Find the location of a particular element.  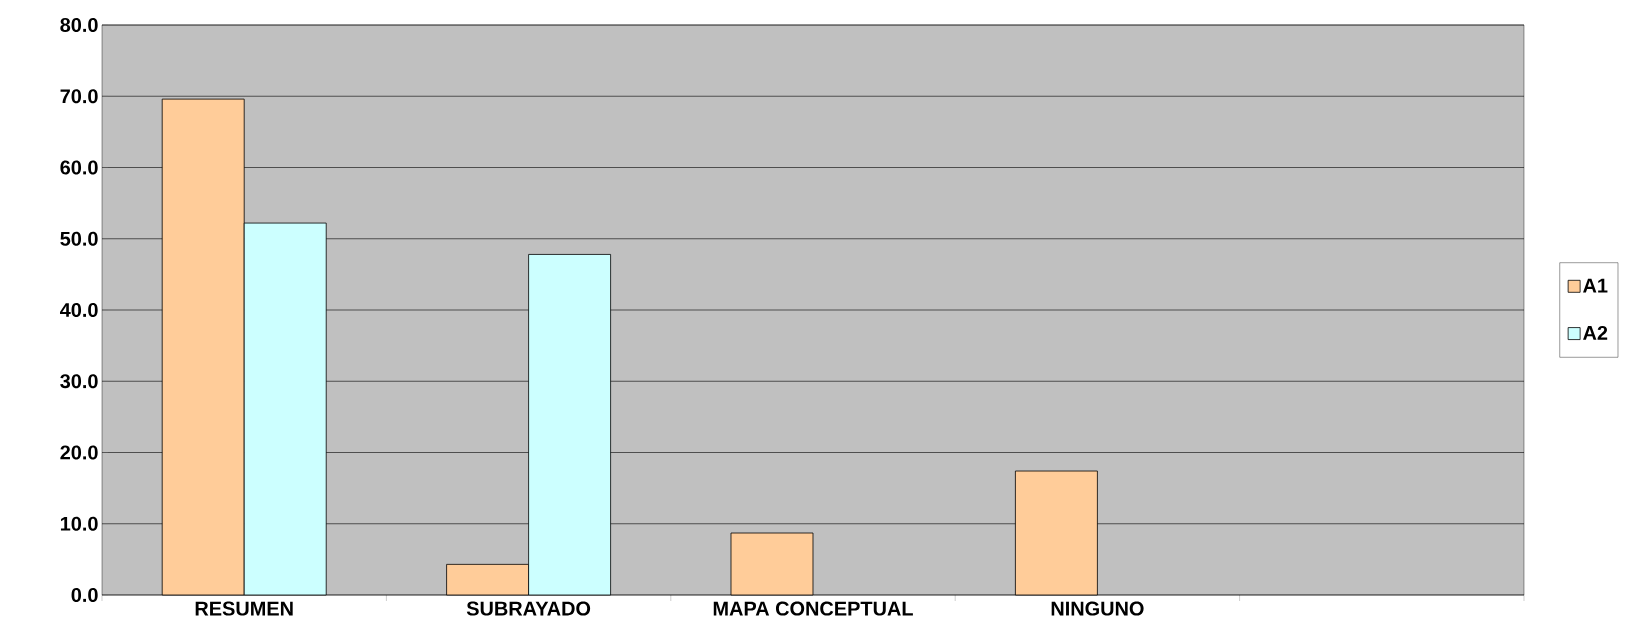

legend-label: A1 is located at coordinates (1595, 285).